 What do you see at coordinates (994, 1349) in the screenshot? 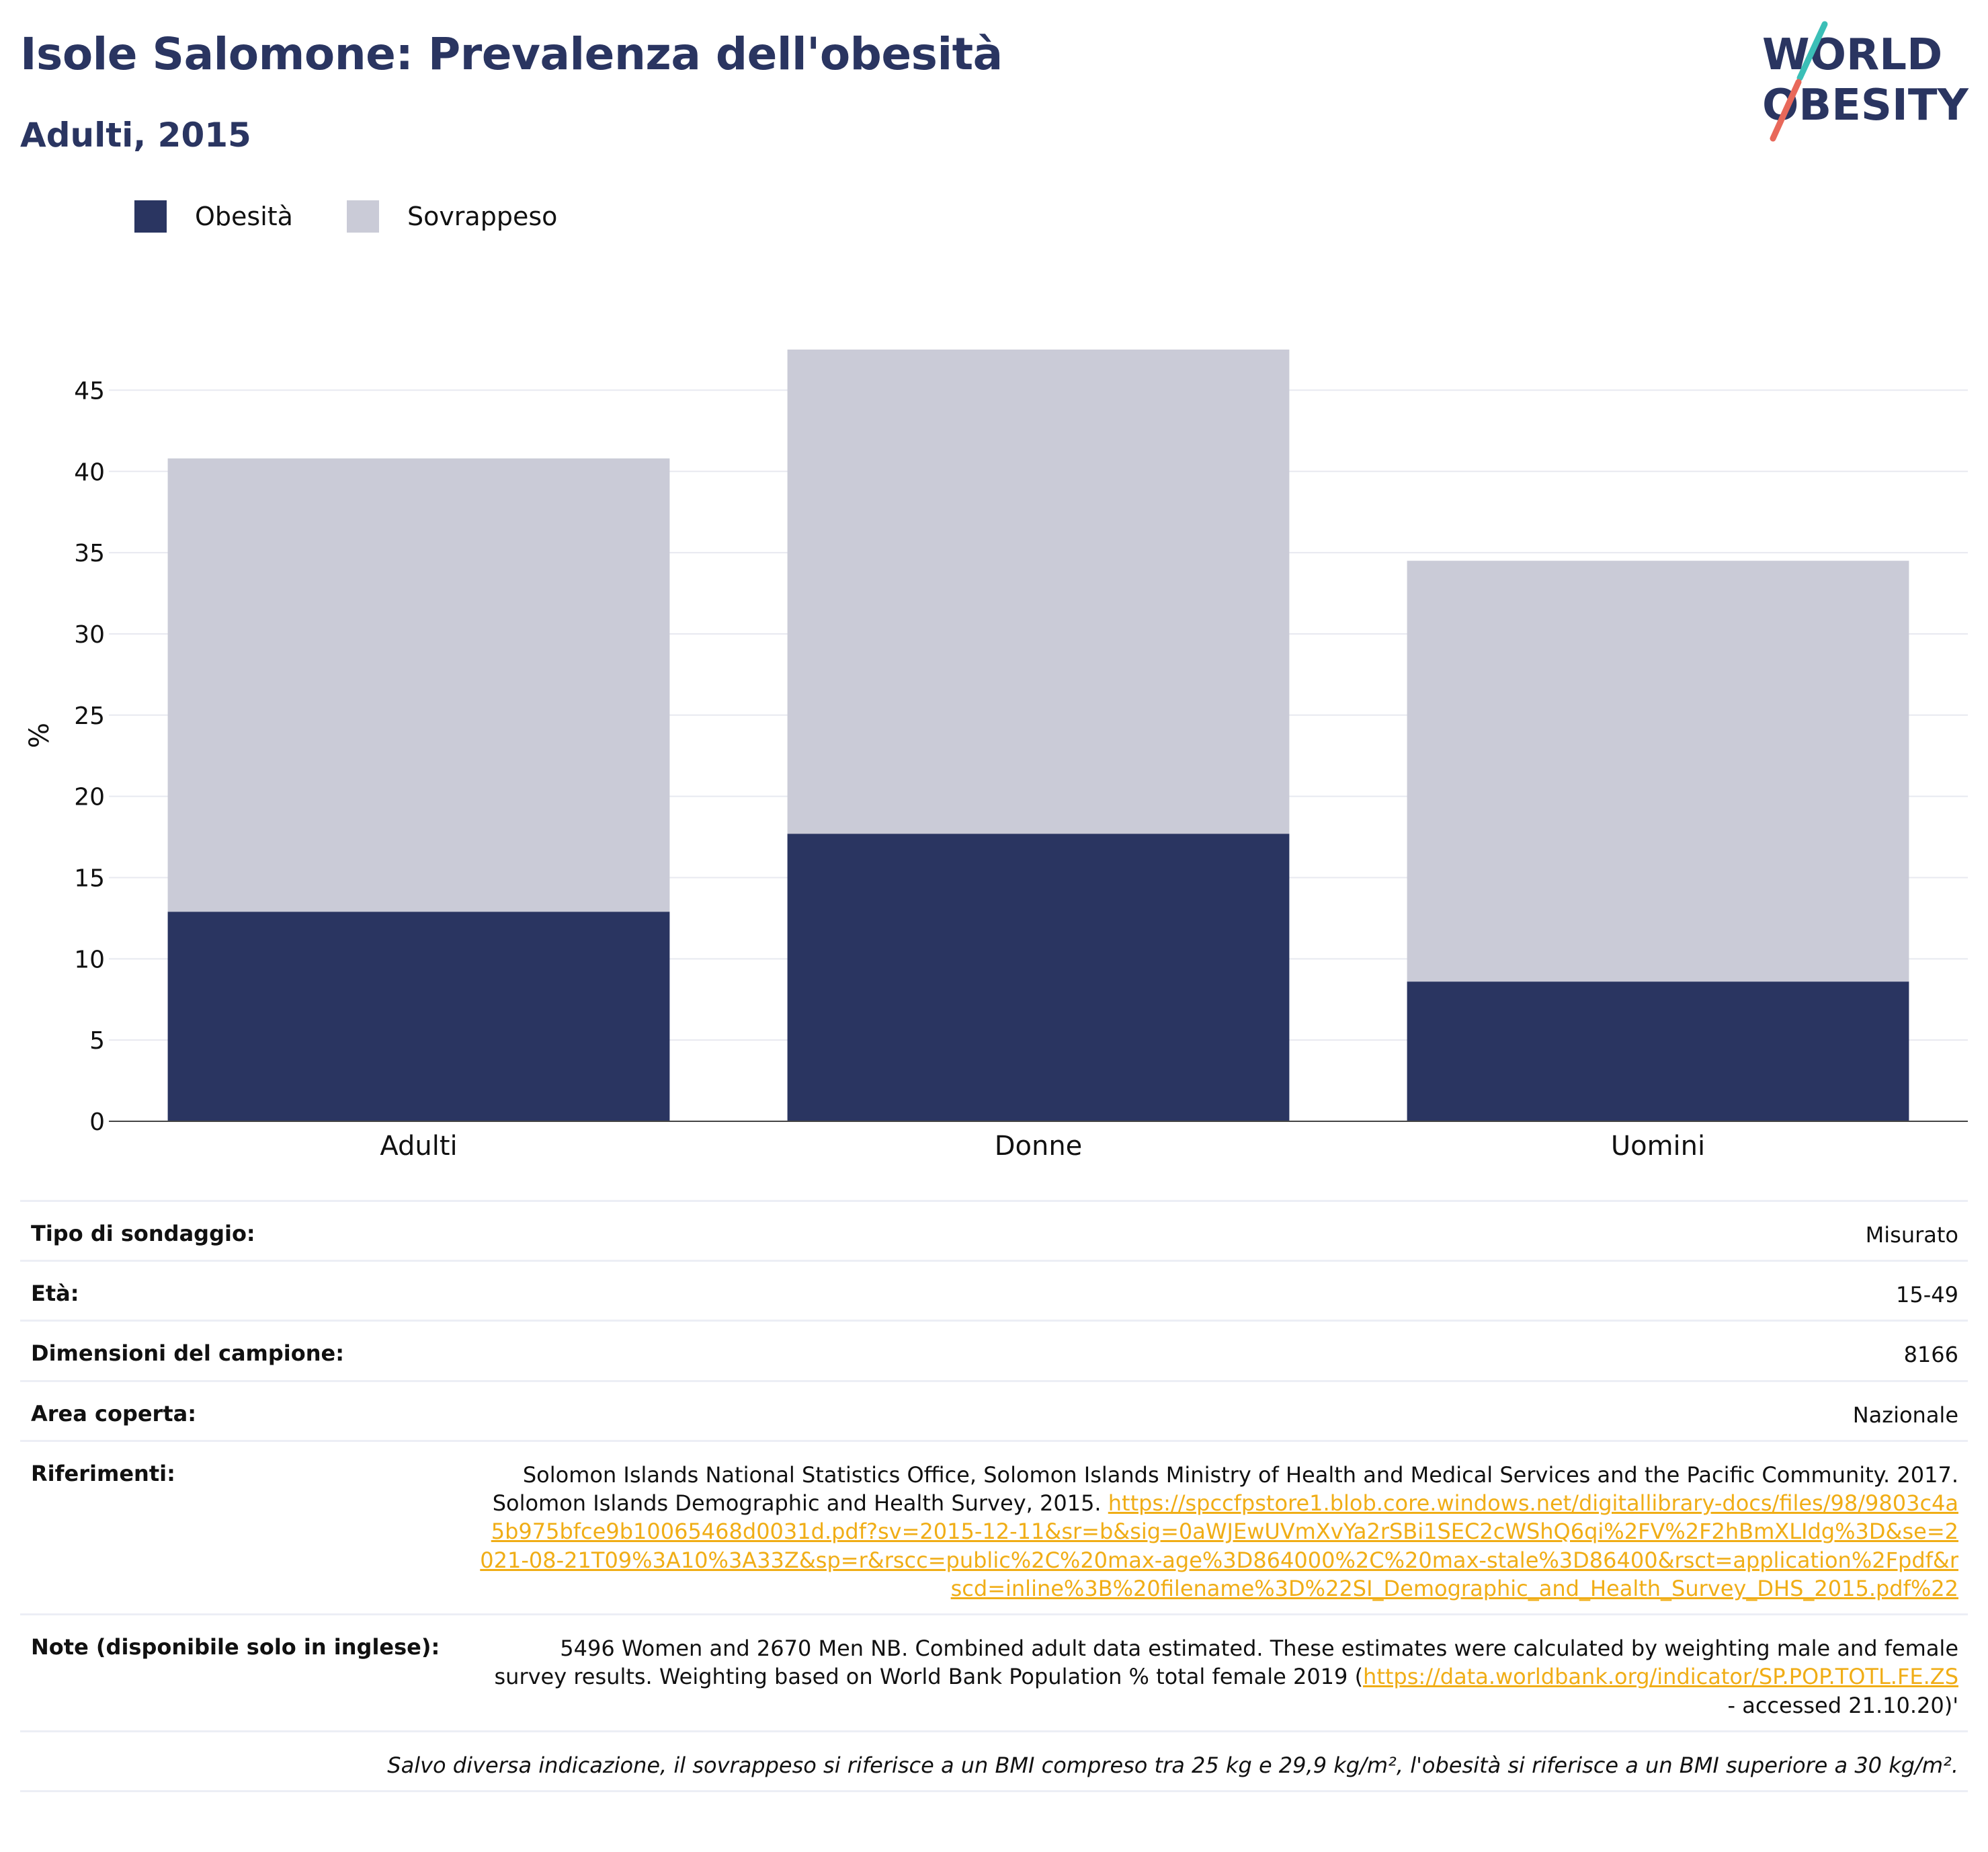
I see `info-row-sample-size: Dimensioni del campione: 8166` at bounding box center [994, 1349].